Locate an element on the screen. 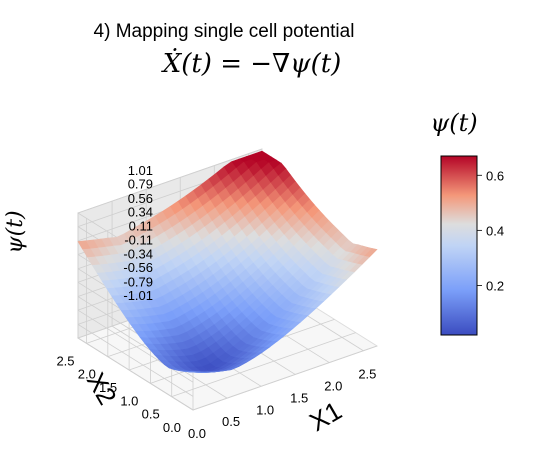  z-tick-label: -0.56 is located at coordinates (138, 267).